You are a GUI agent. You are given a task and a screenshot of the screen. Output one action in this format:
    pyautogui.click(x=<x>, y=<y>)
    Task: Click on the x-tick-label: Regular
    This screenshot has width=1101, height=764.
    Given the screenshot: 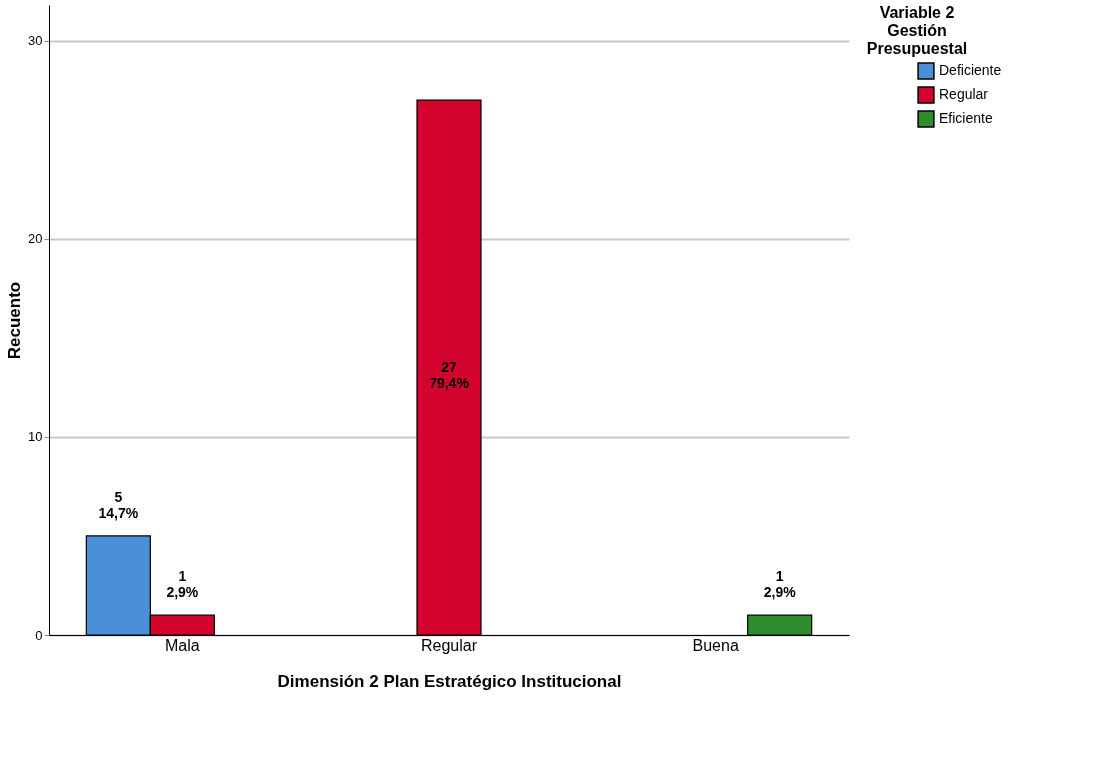 What is the action you would take?
    pyautogui.click(x=449, y=645)
    